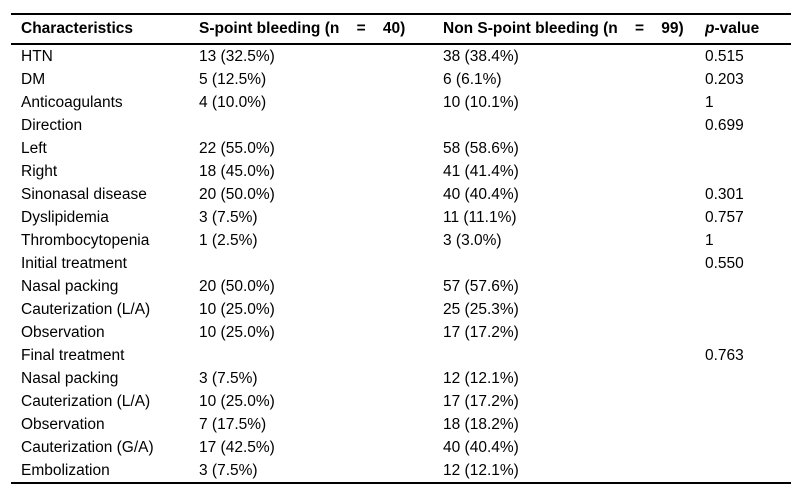  I want to click on table-row: Cauterization (L/A) 10 (25.0%) 25 (25.3%), so click(401, 309).